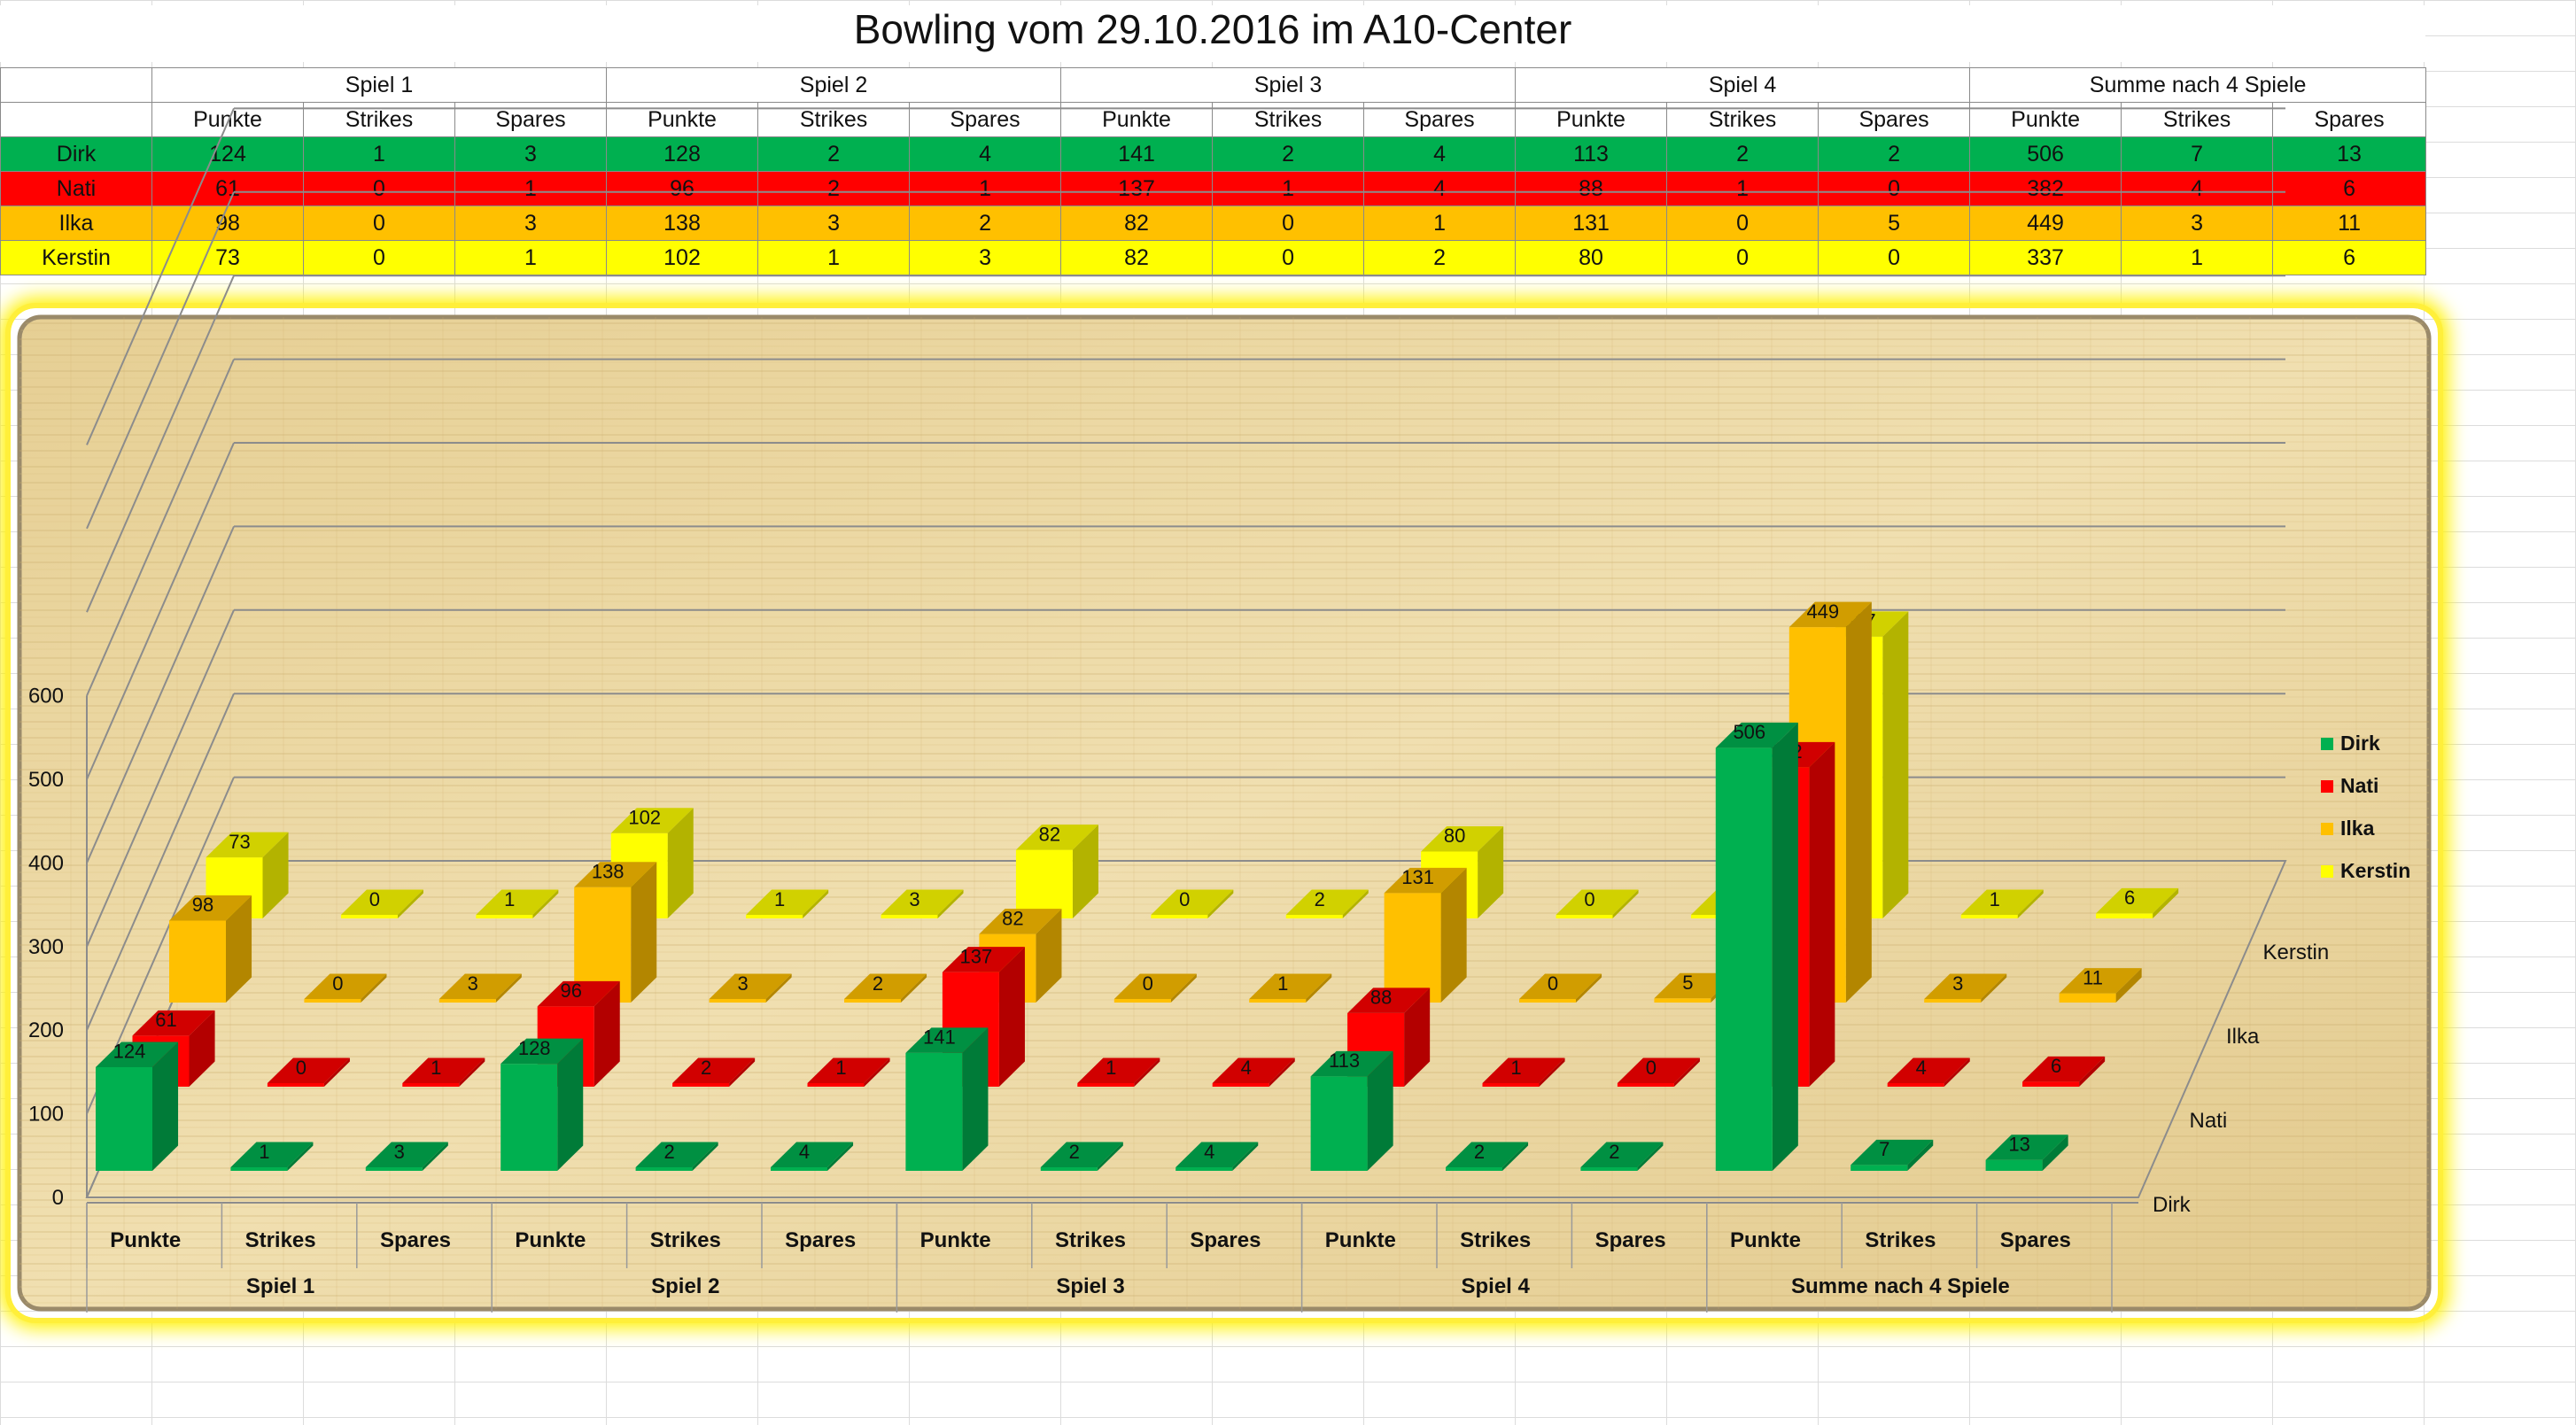 This screenshot has width=2576, height=1425. What do you see at coordinates (2349, 257) in the screenshot?
I see `score-cell: 6` at bounding box center [2349, 257].